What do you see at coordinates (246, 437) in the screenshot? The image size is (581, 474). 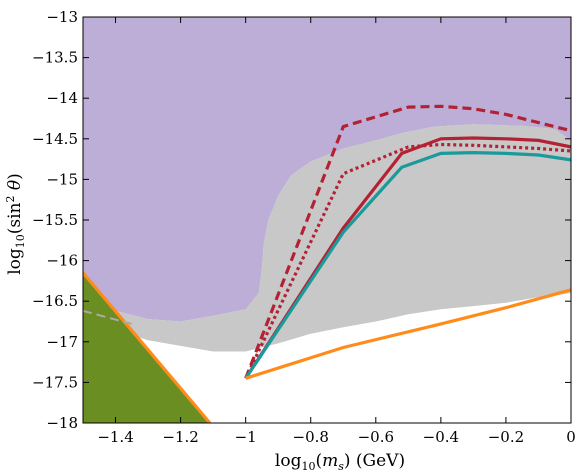 I see `x-tick-label-2: −1` at bounding box center [246, 437].